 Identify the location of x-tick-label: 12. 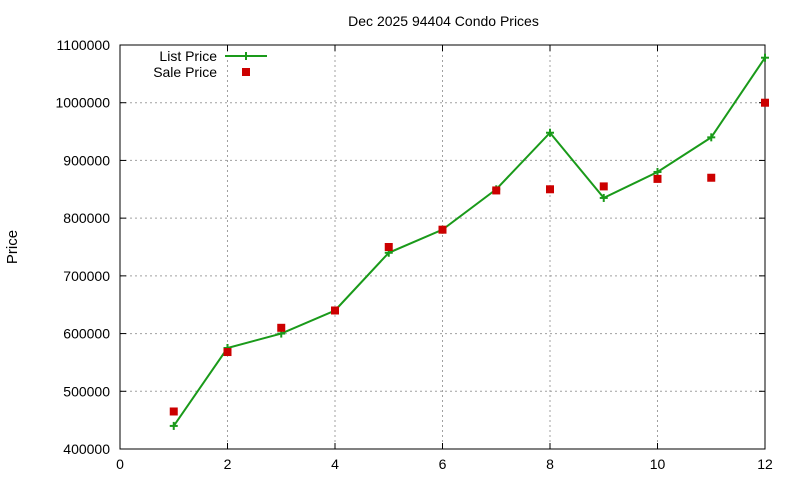
(765, 464).